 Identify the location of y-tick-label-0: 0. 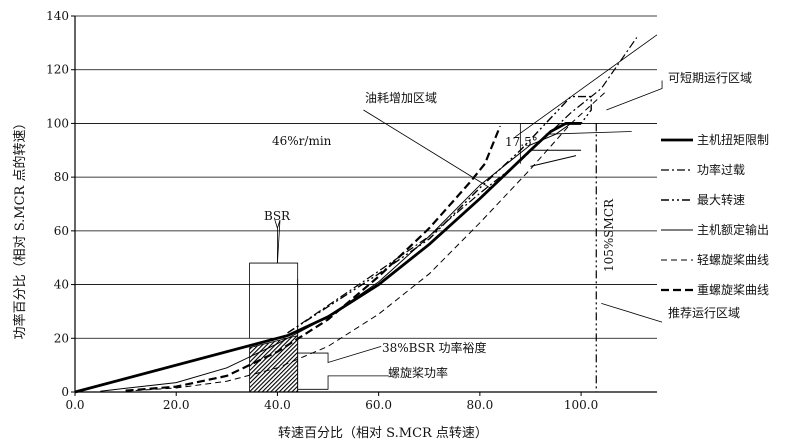
(65, 392).